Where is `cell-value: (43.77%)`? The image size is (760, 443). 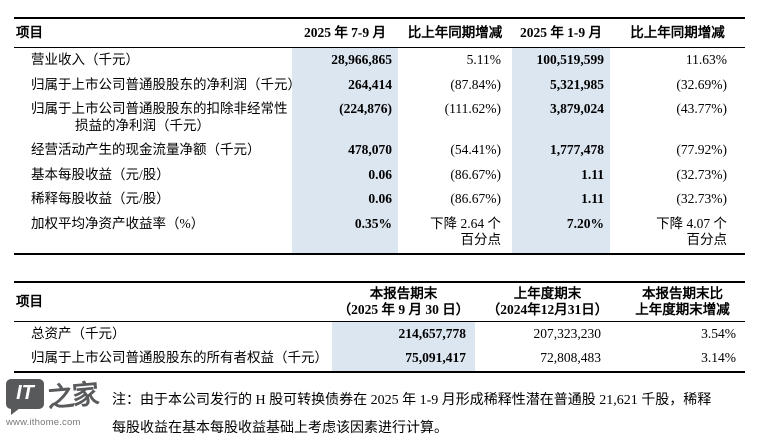
cell-value: (43.77%) is located at coordinates (701, 108).